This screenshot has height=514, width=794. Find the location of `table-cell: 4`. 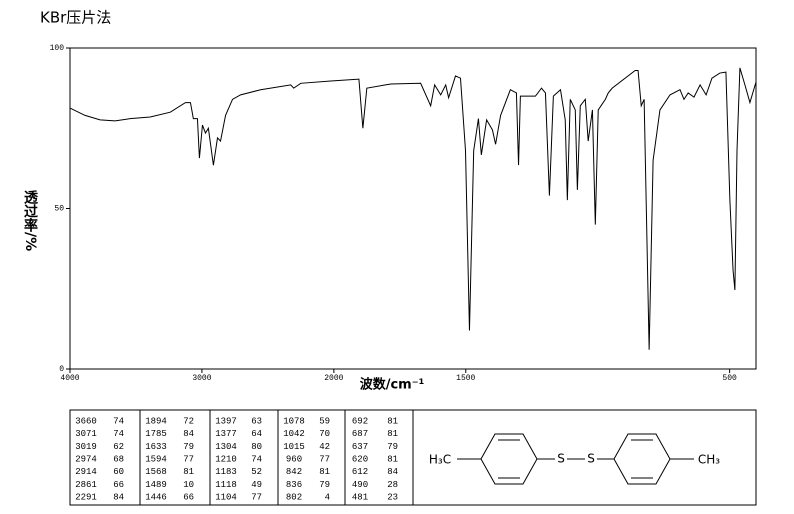

table-cell: 4 is located at coordinates (327, 498).